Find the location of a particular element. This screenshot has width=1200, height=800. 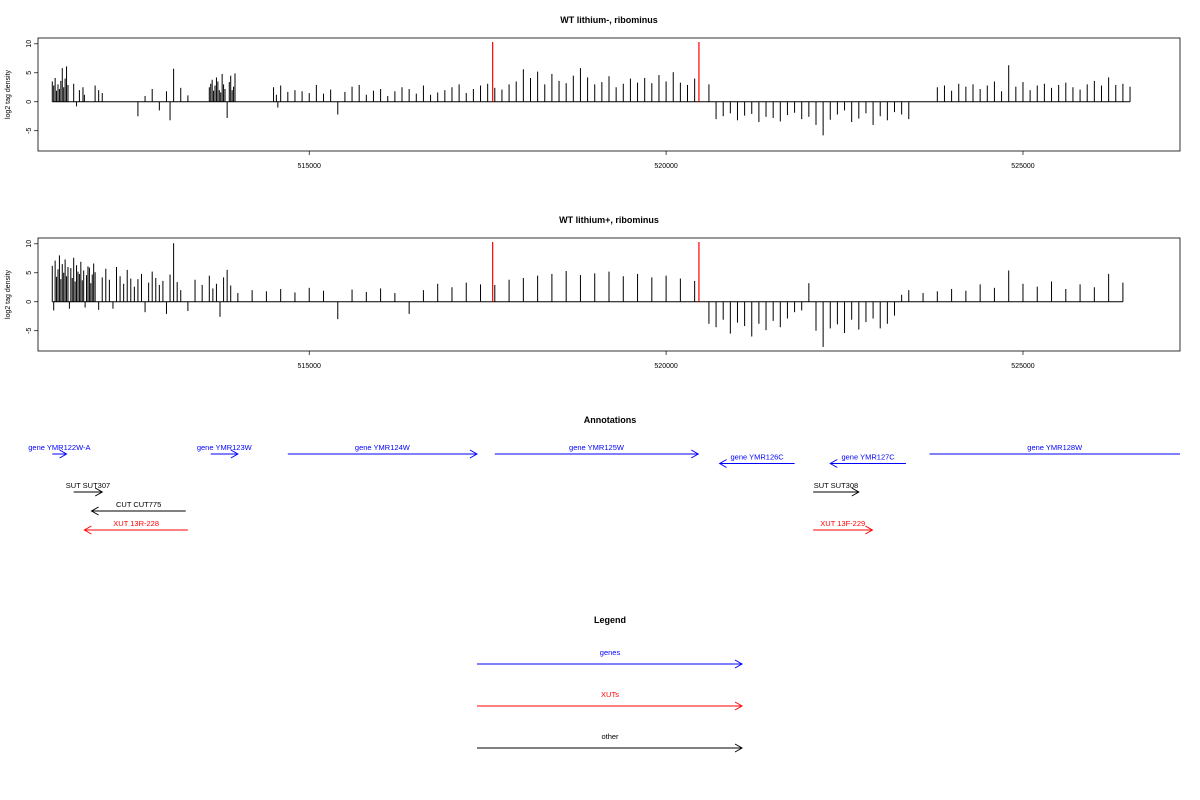

annotation-item: XUT 13R-228 is located at coordinates (135, 527).